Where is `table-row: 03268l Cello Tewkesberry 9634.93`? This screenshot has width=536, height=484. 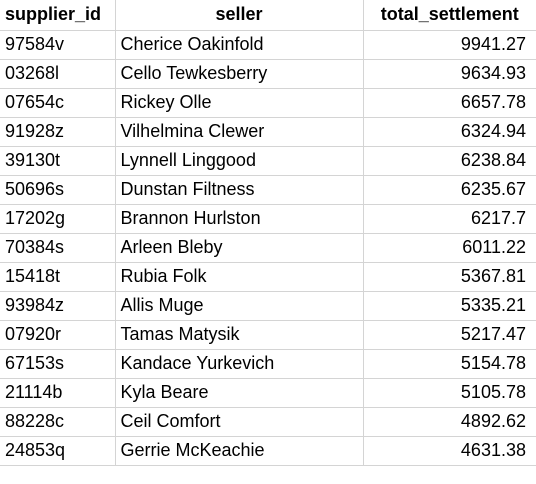
table-row: 03268l Cello Tewkesberry 9634.93 is located at coordinates (268, 74).